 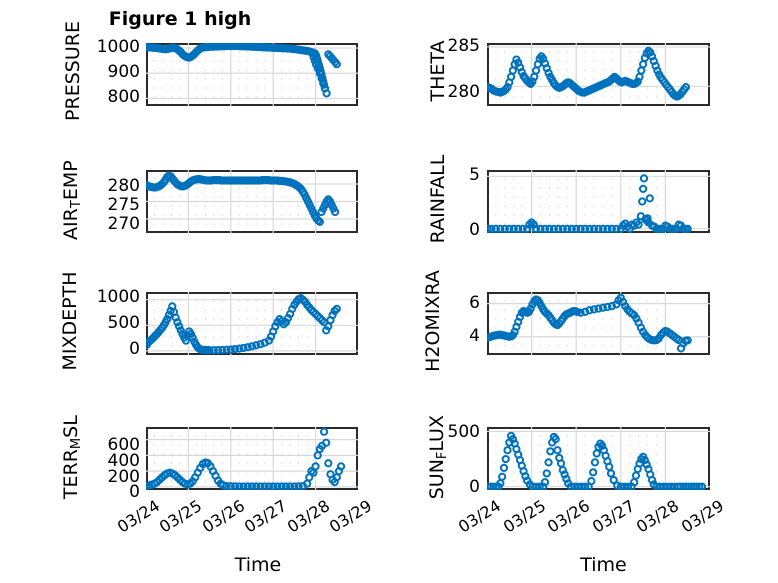 I want to click on panel-air-temp, so click(x=252, y=201).